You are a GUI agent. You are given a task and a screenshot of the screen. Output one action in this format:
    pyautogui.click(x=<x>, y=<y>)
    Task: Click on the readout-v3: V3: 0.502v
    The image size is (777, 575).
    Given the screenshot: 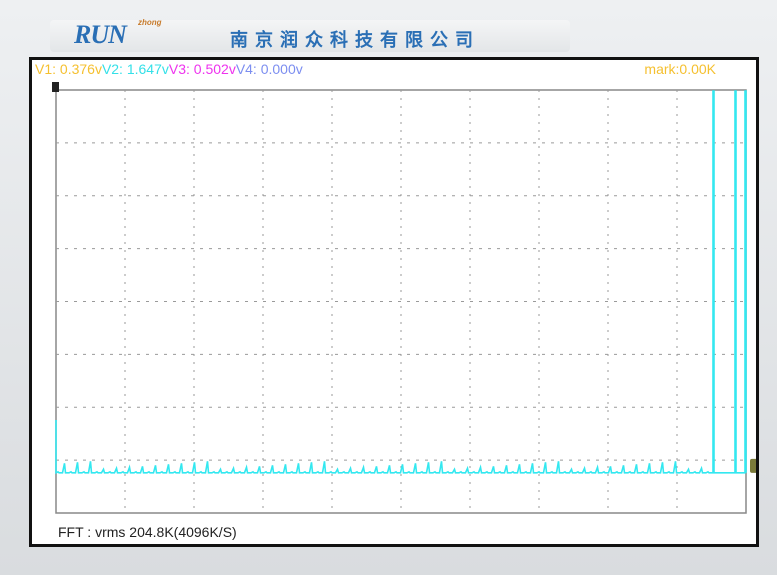 What is the action you would take?
    pyautogui.click(x=202, y=69)
    